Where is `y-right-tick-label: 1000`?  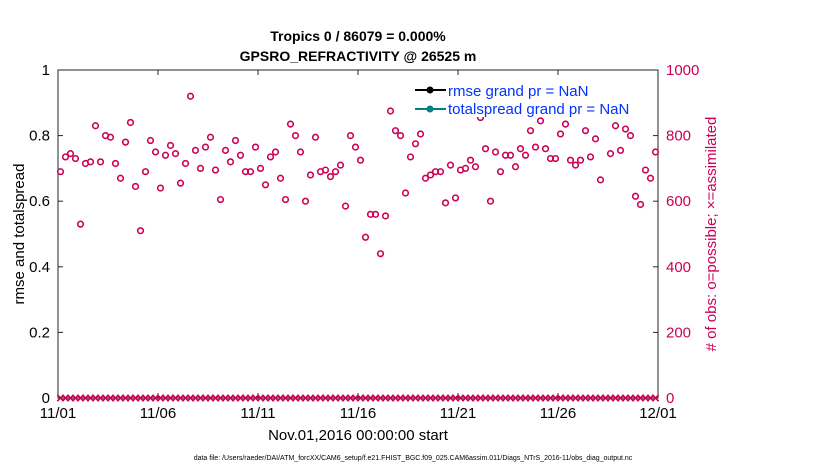 y-right-tick-label: 1000 is located at coordinates (682, 70).